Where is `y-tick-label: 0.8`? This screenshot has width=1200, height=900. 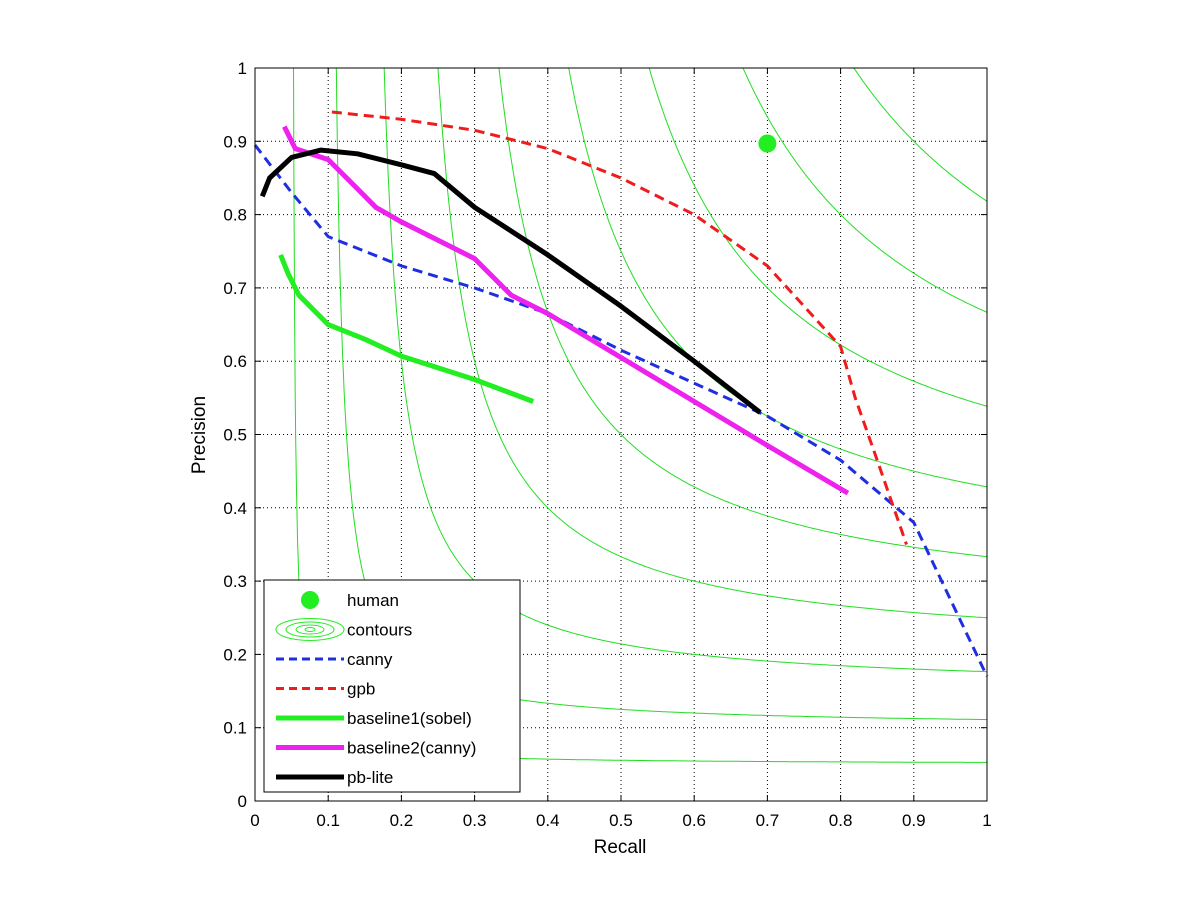
y-tick-label: 0.8 is located at coordinates (235, 215).